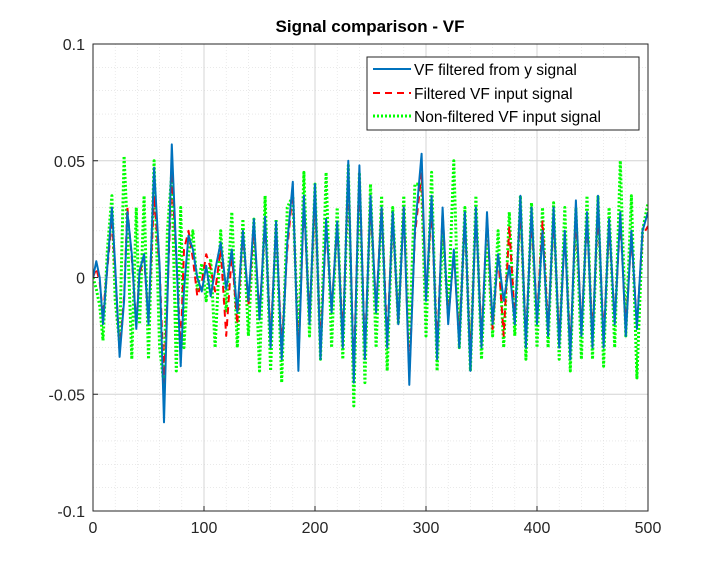 Image resolution: width=716 pixels, height=578 pixels. What do you see at coordinates (507, 117) in the screenshot?
I see `legend-label-non-filtered-input: Non-filtered VF input signal` at bounding box center [507, 117].